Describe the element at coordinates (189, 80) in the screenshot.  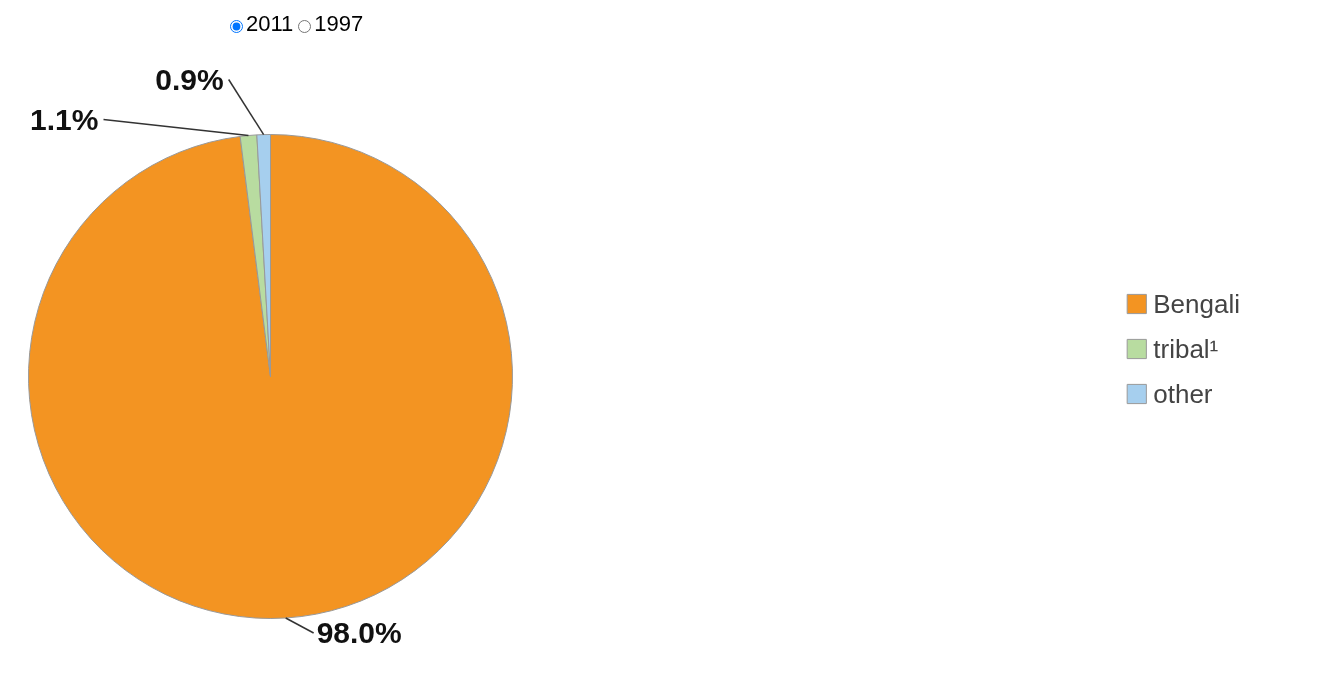
I see `data-label: 0.9%` at that location.